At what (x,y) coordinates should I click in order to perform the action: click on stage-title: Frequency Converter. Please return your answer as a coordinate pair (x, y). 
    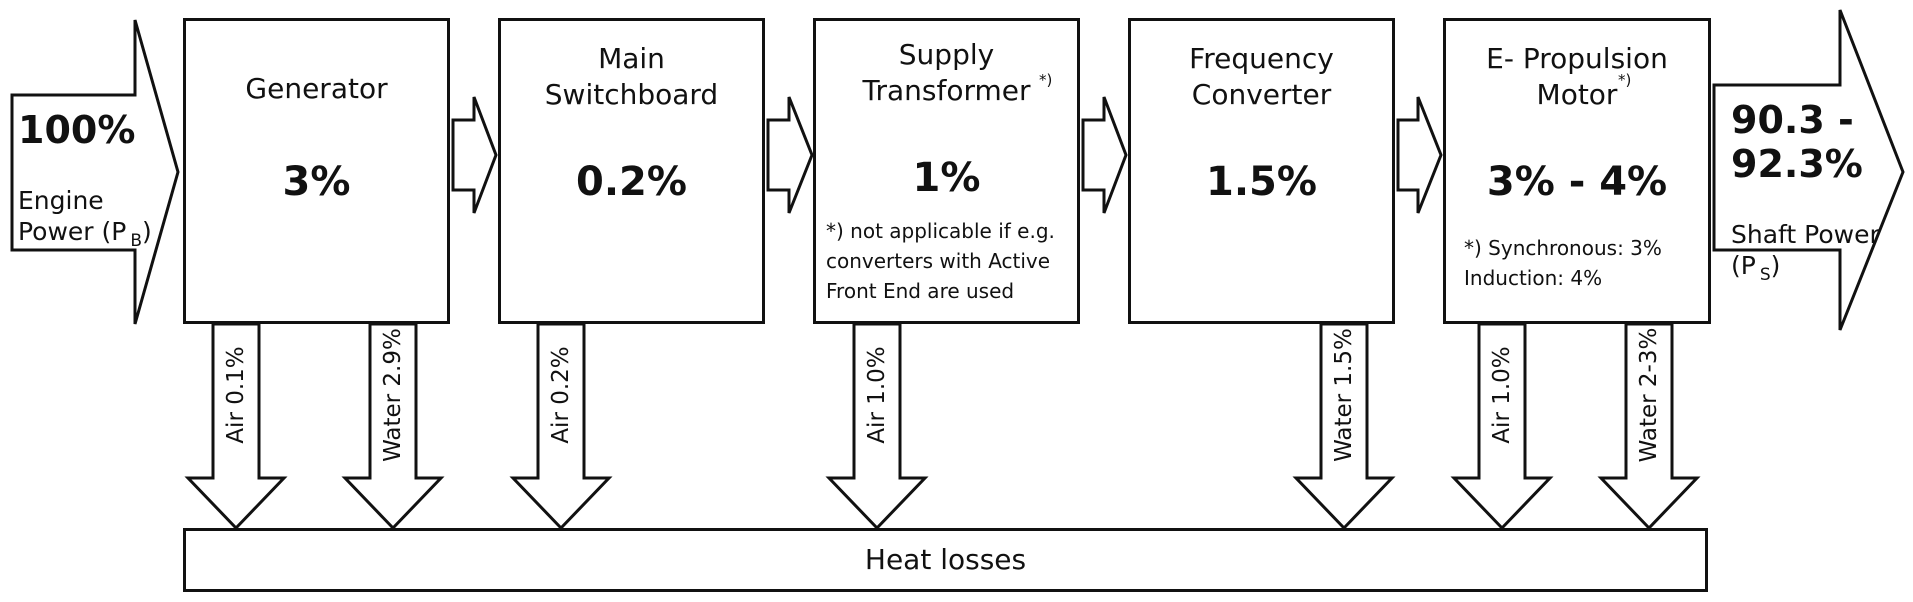
    Looking at the image, I should click on (1261, 76).